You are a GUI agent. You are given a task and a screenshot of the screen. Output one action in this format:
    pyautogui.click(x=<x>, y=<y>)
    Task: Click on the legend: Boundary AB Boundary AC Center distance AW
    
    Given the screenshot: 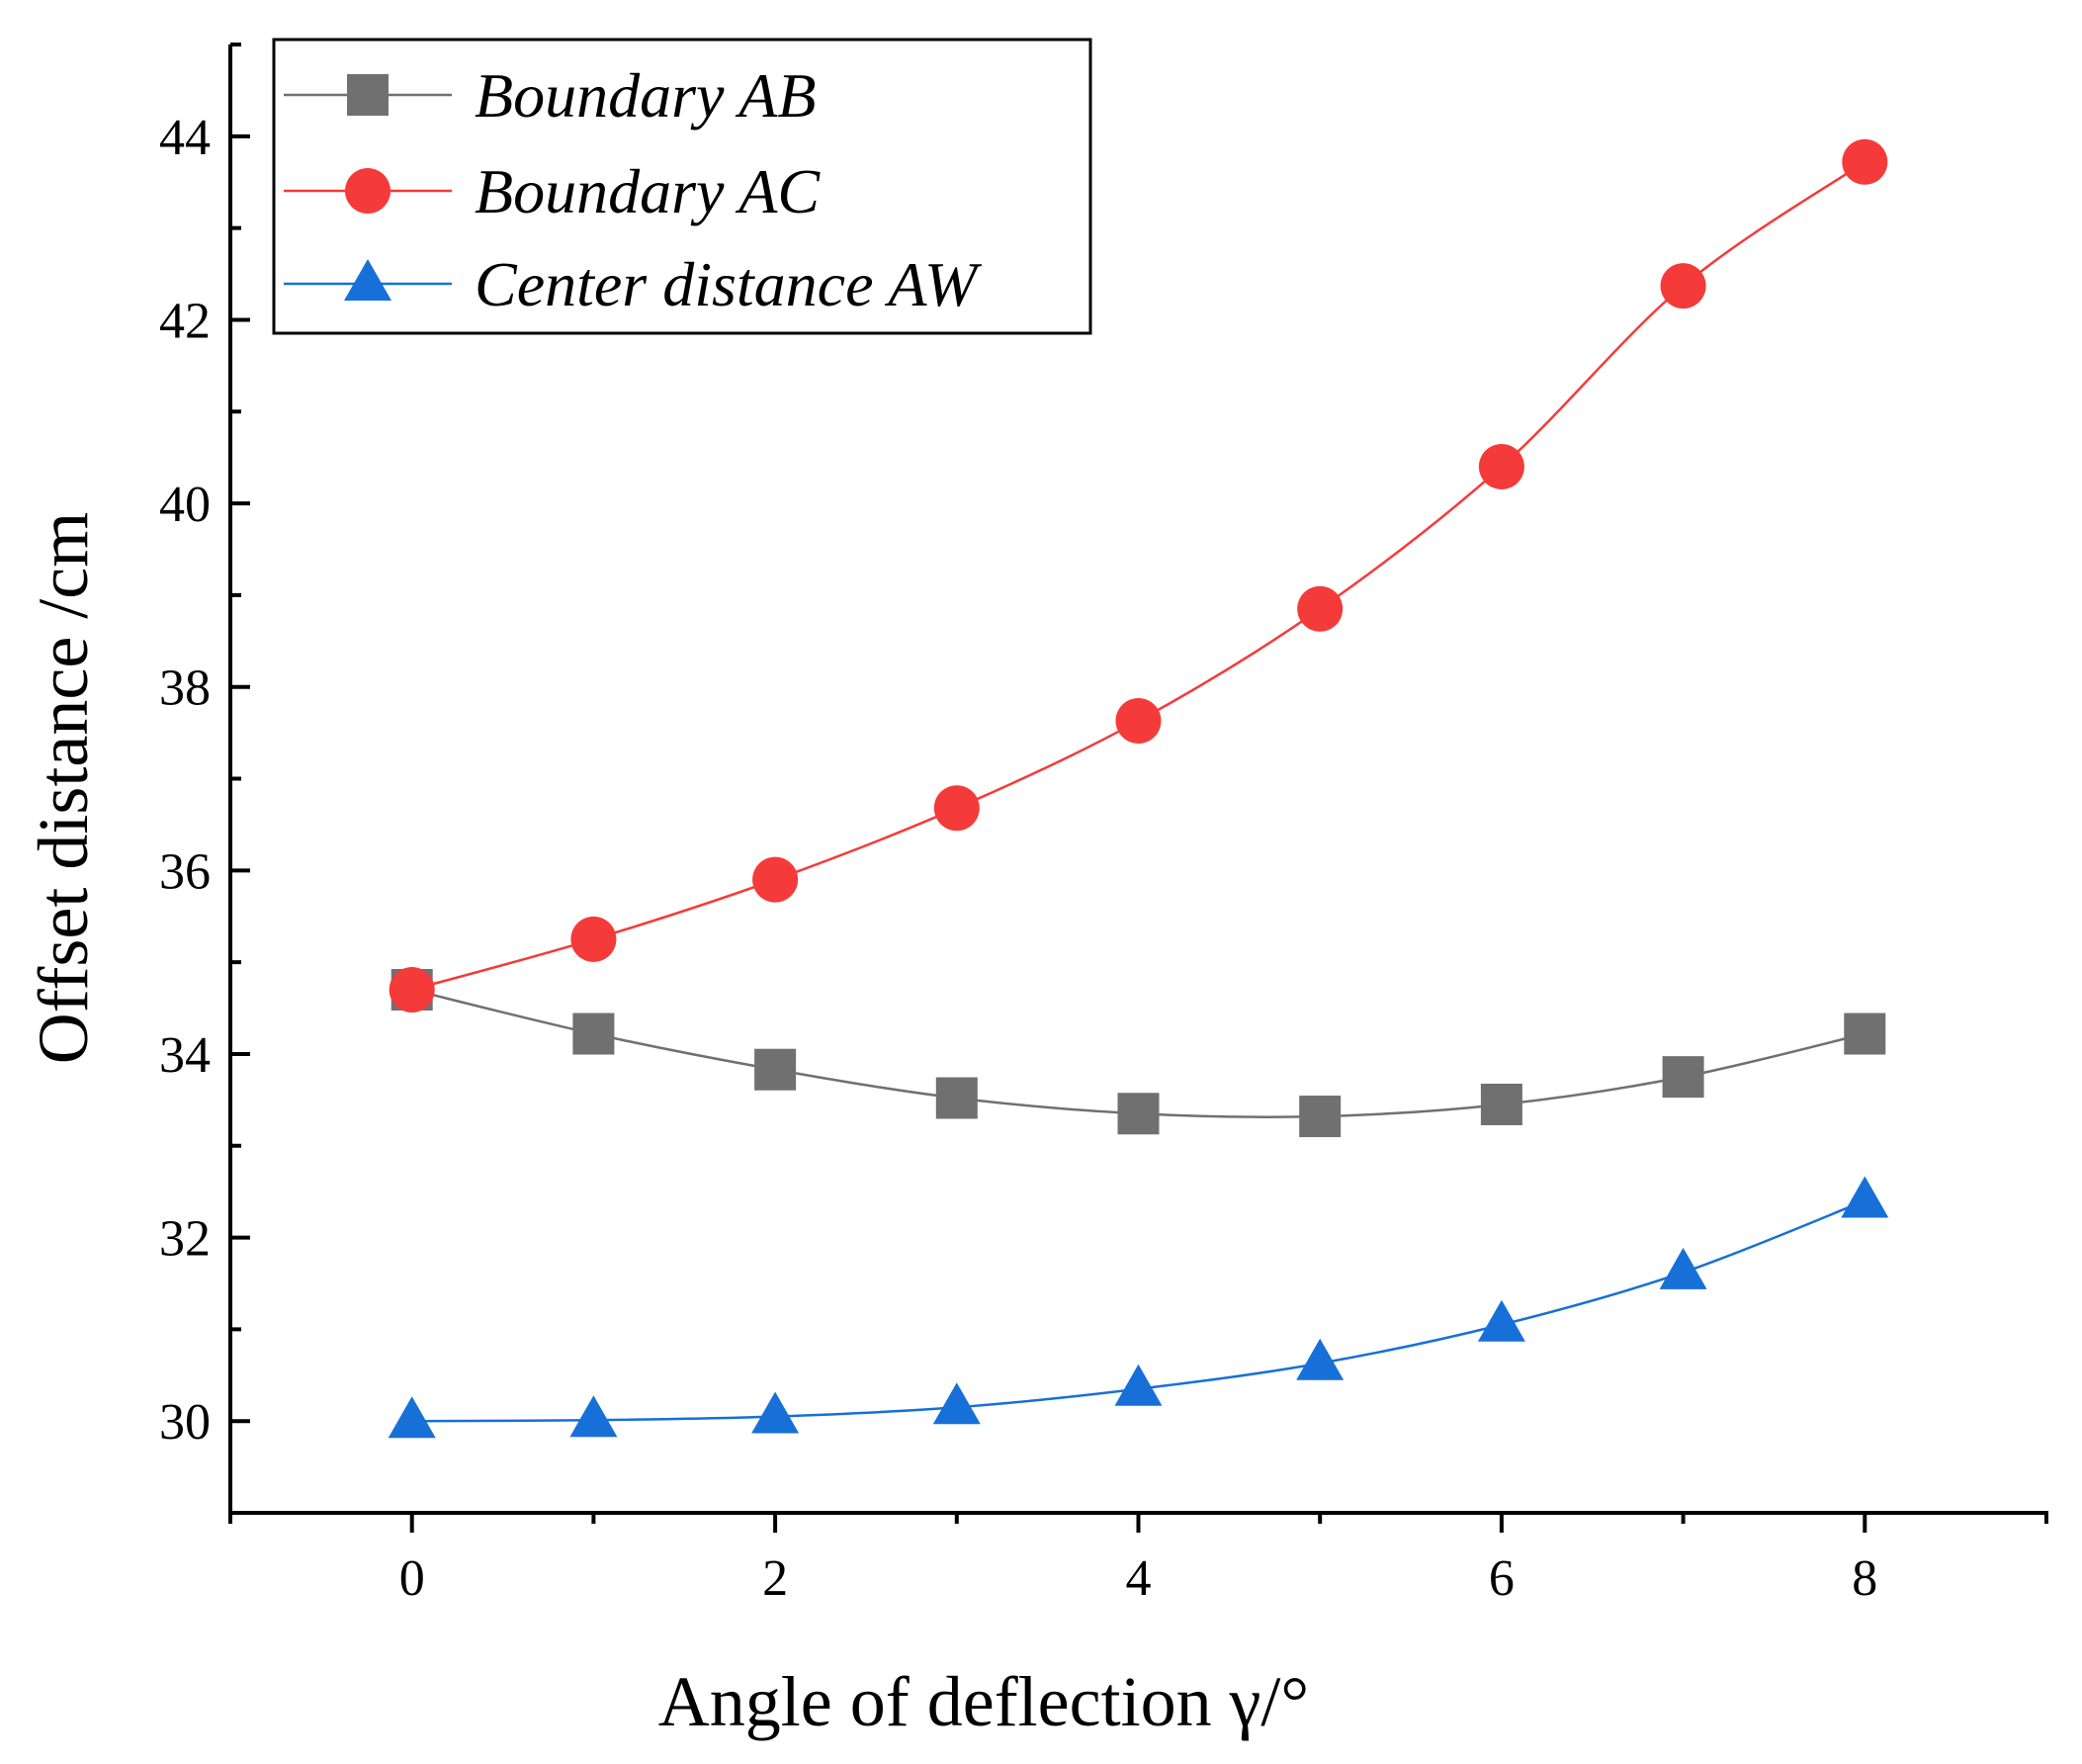 What is the action you would take?
    pyautogui.click(x=682, y=186)
    